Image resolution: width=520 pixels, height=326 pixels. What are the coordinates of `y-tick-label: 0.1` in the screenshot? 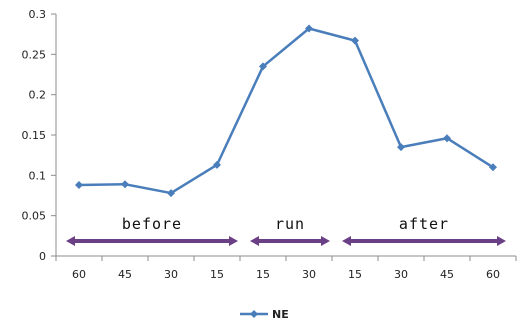 It's located at (38, 175).